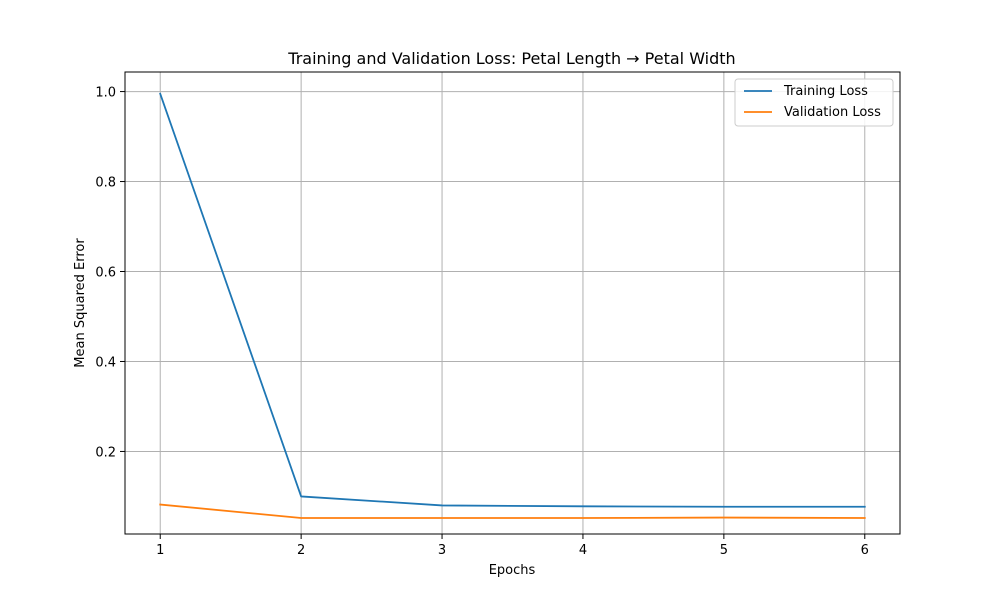  What do you see at coordinates (105, 183) in the screenshot?
I see `y-tick-label: 0.8` at bounding box center [105, 183].